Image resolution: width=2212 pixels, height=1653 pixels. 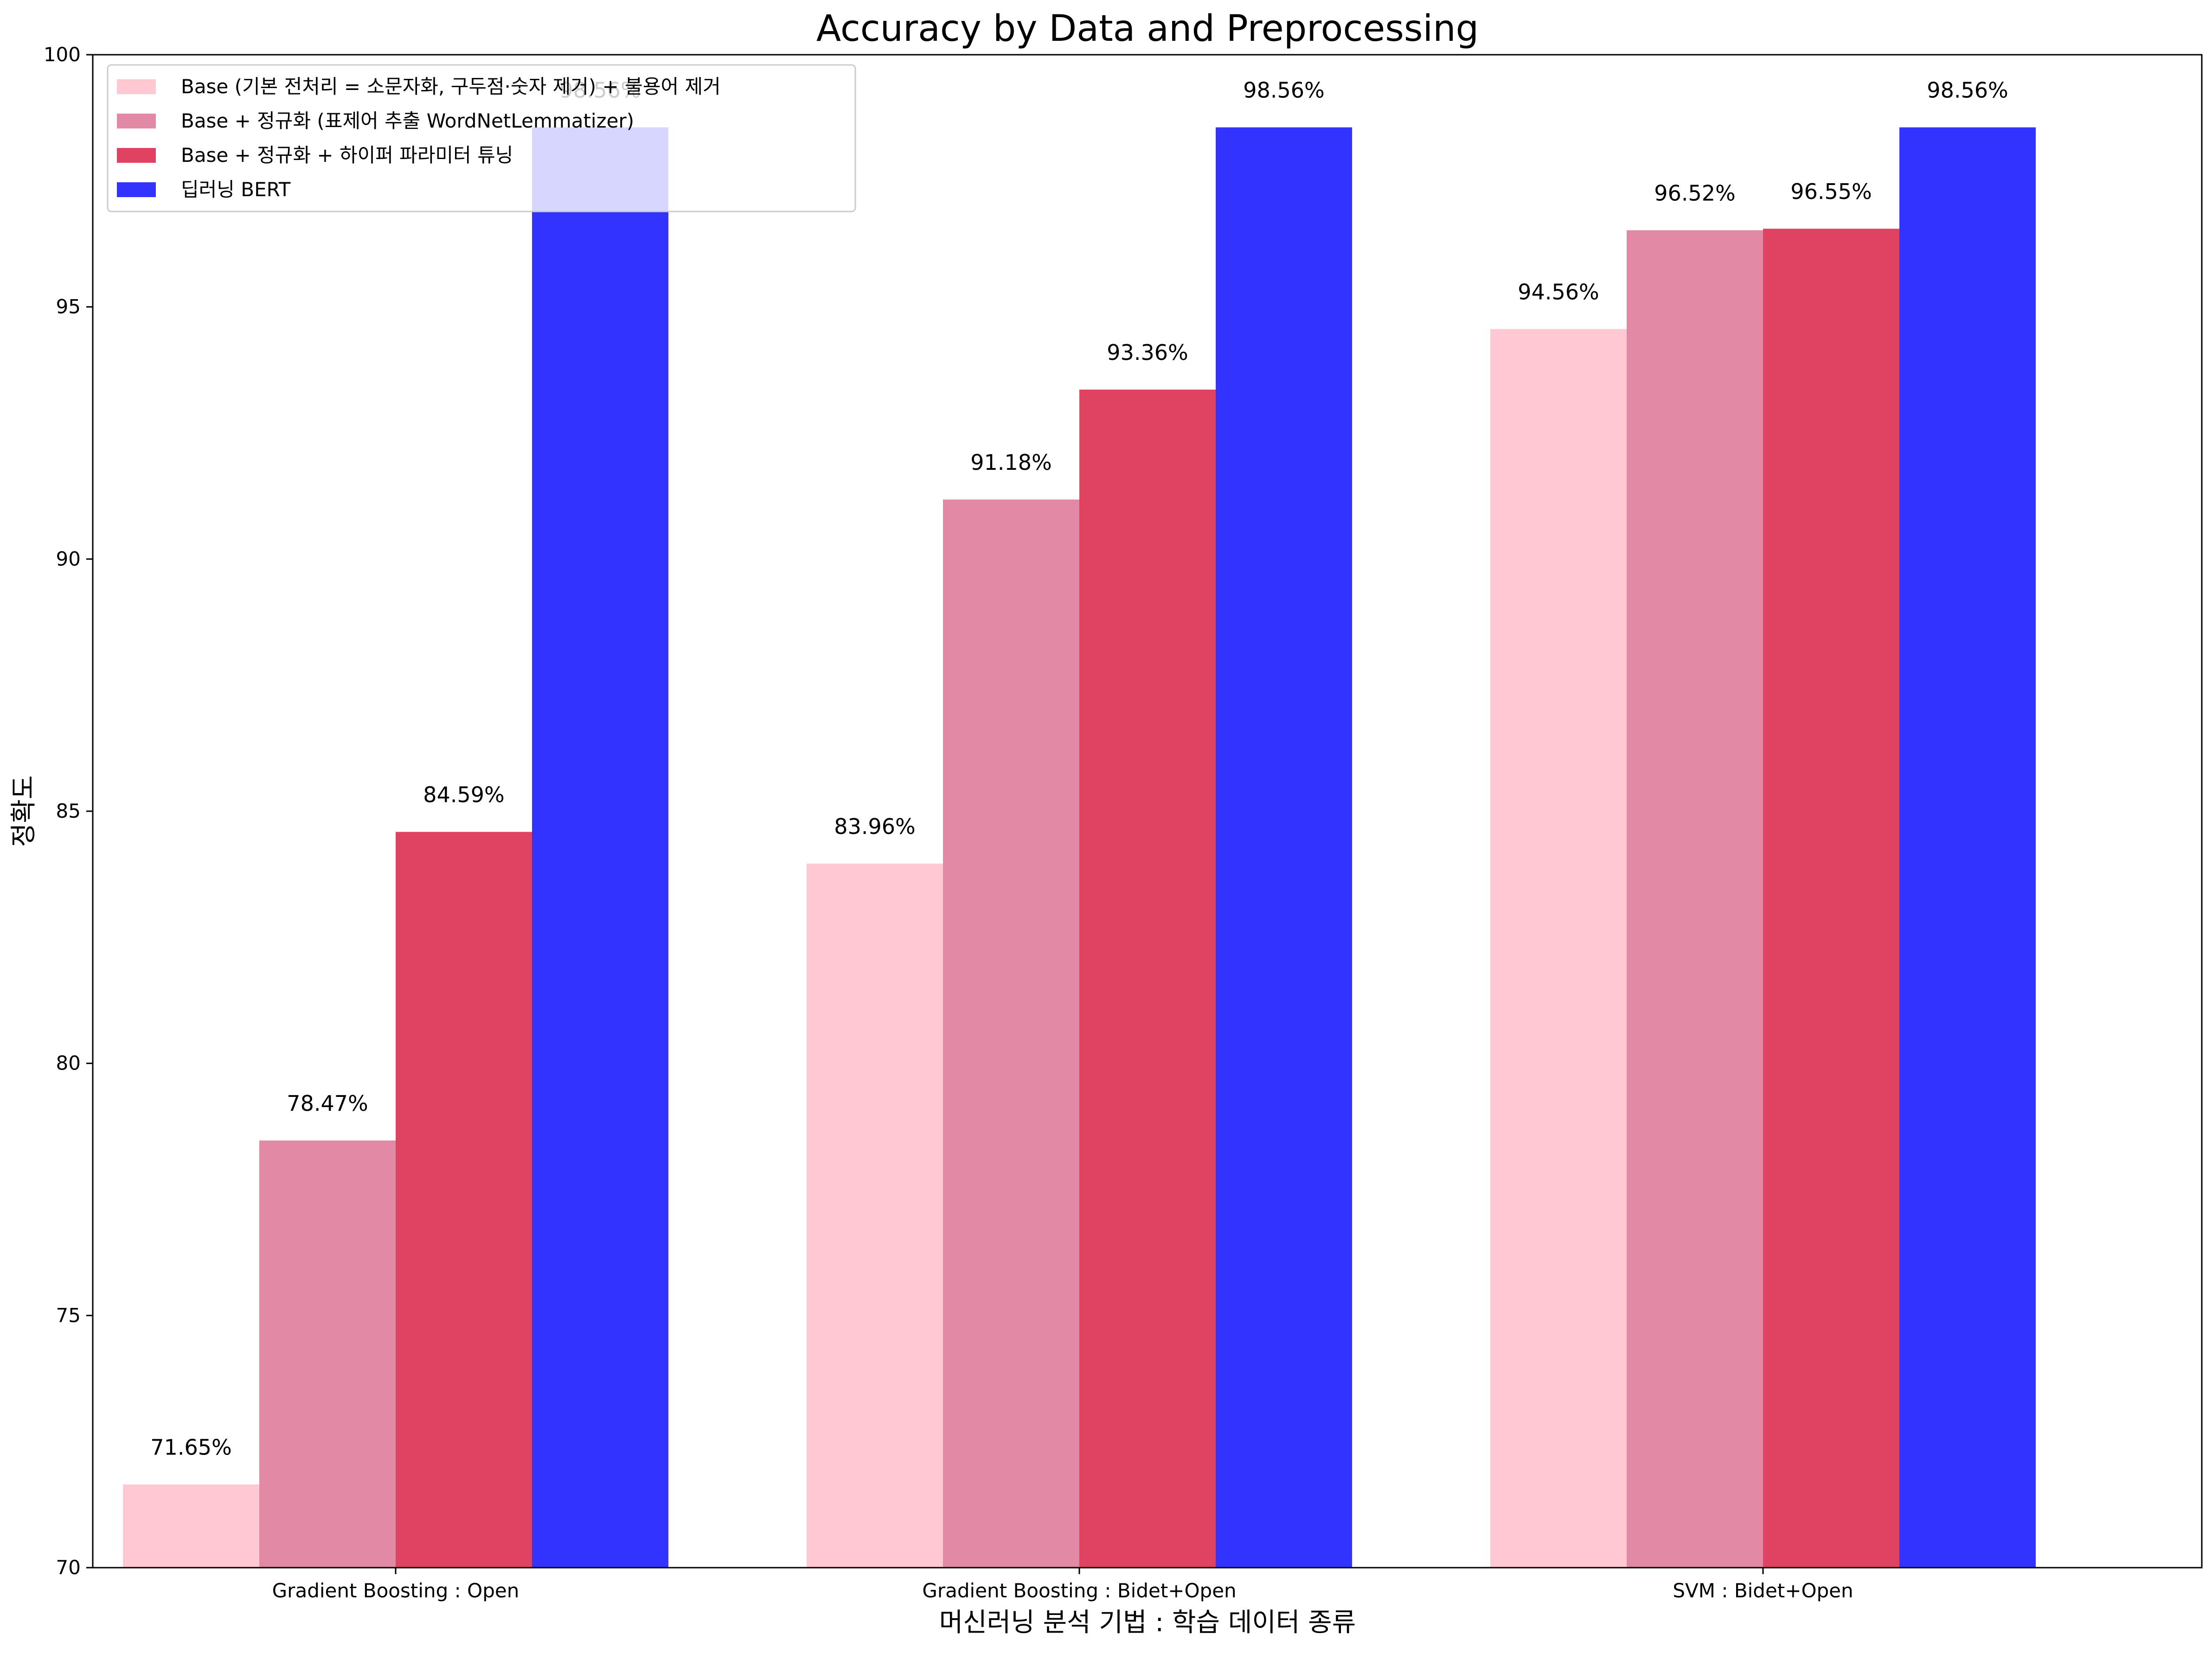 What do you see at coordinates (1763, 1591) in the screenshot?
I see `x-tick-label: SVM : Bidet+Open` at bounding box center [1763, 1591].